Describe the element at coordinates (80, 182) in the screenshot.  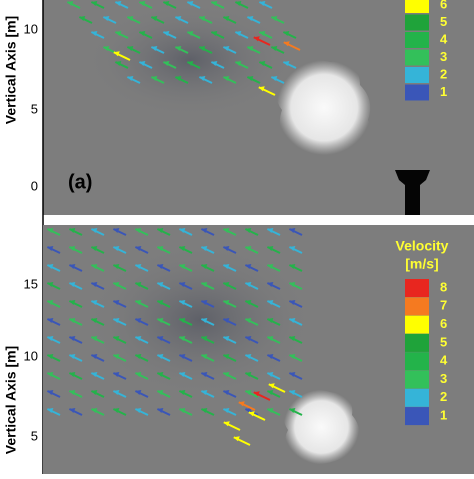
I see `panel-label: (a)` at that location.